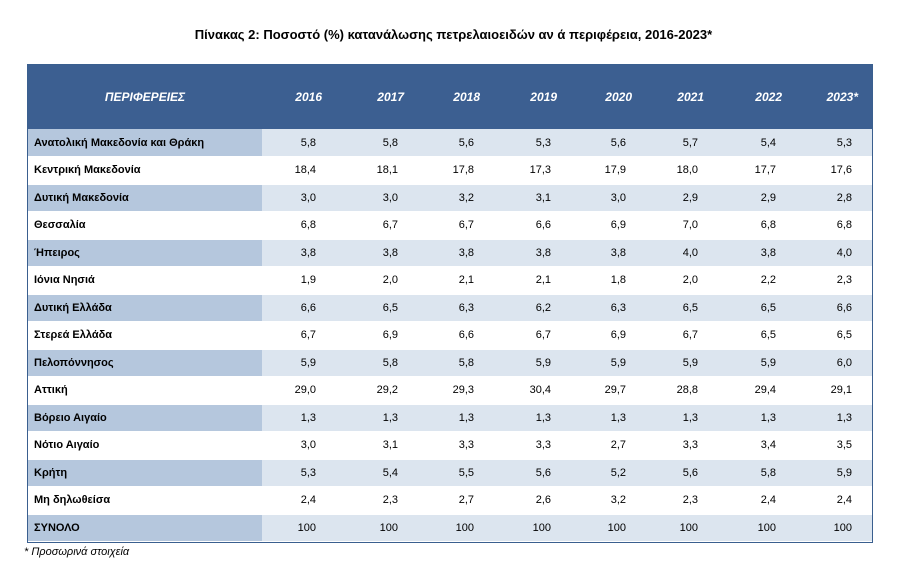  What do you see at coordinates (682, 97) in the screenshot?
I see `column-header-year: 2021` at bounding box center [682, 97].